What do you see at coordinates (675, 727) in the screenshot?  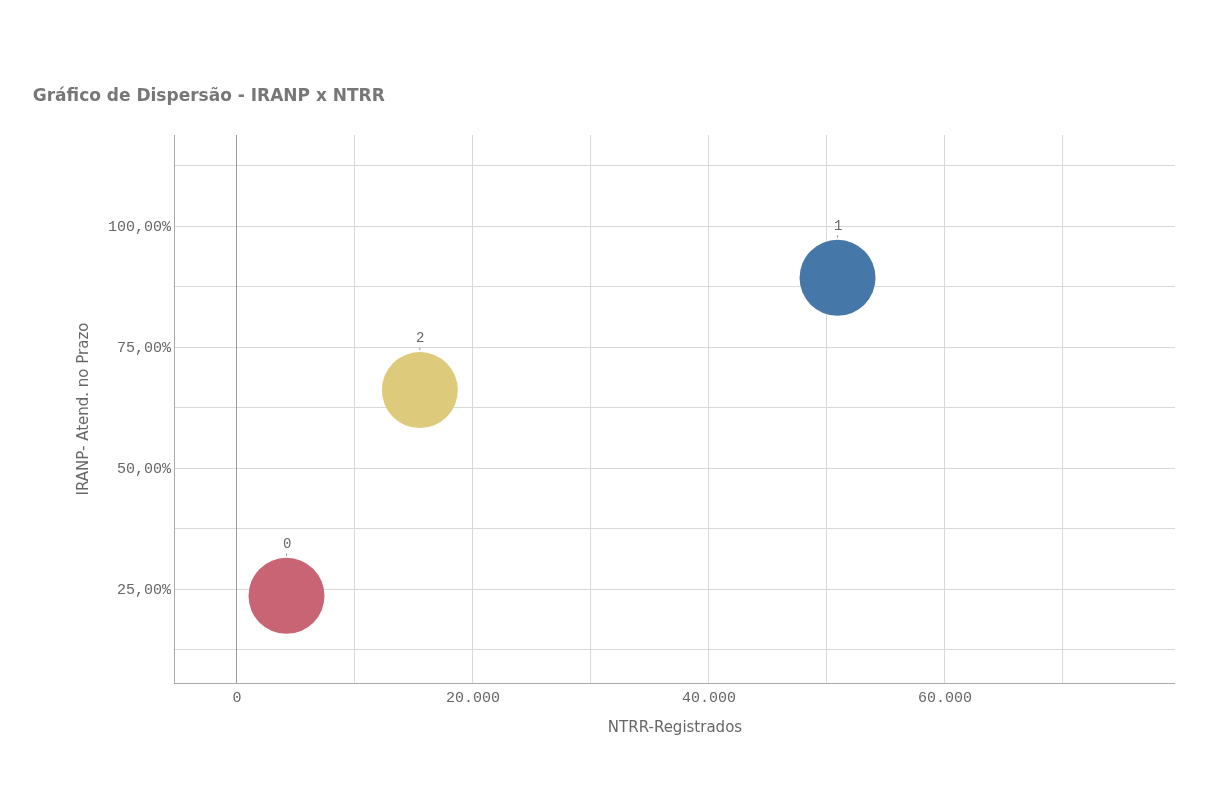 I see `x-axis-title: NTRR-Registrados` at bounding box center [675, 727].